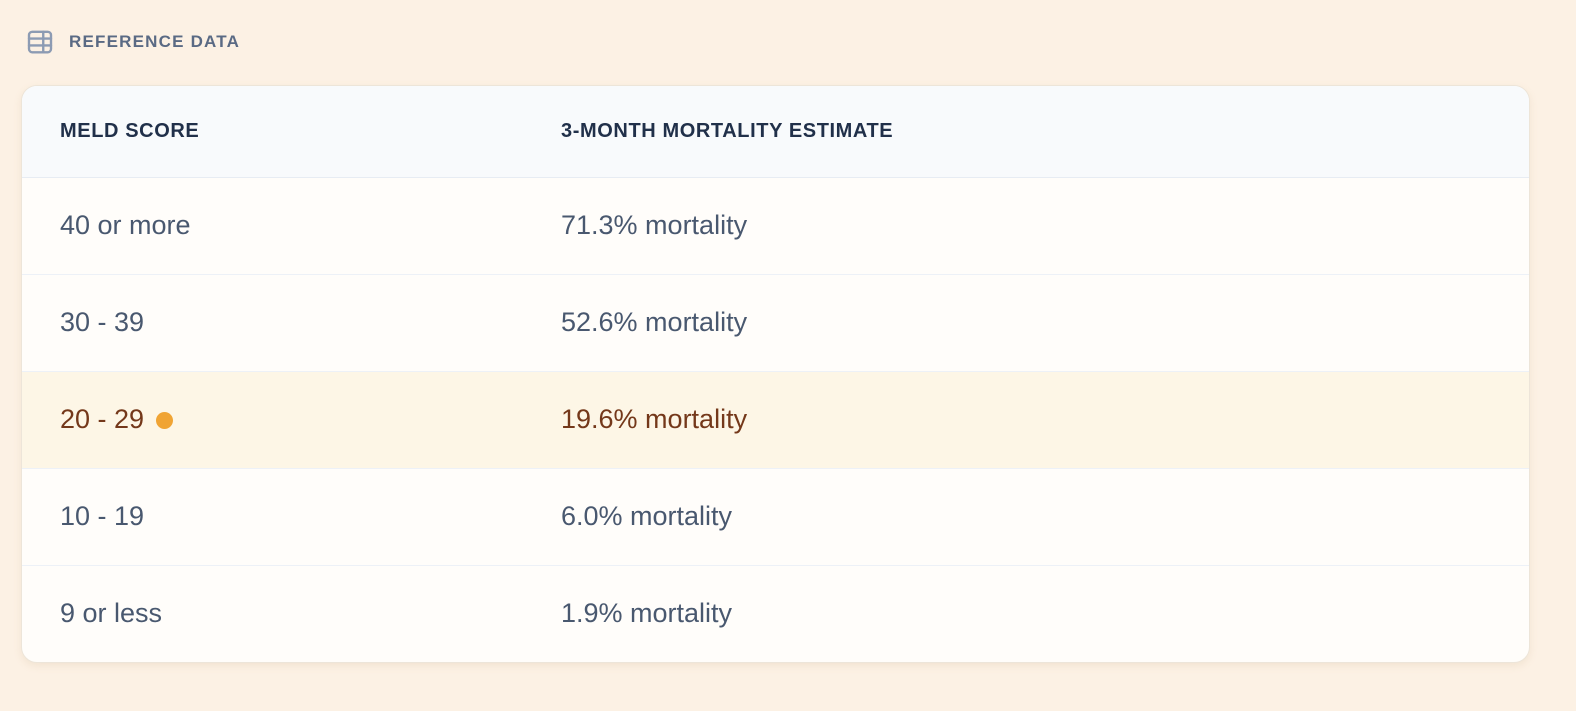 The image size is (1576, 711). I want to click on column-header-mortality-estimate: 3-MONTH MORTALITY ESTIMATE, so click(1025, 132).